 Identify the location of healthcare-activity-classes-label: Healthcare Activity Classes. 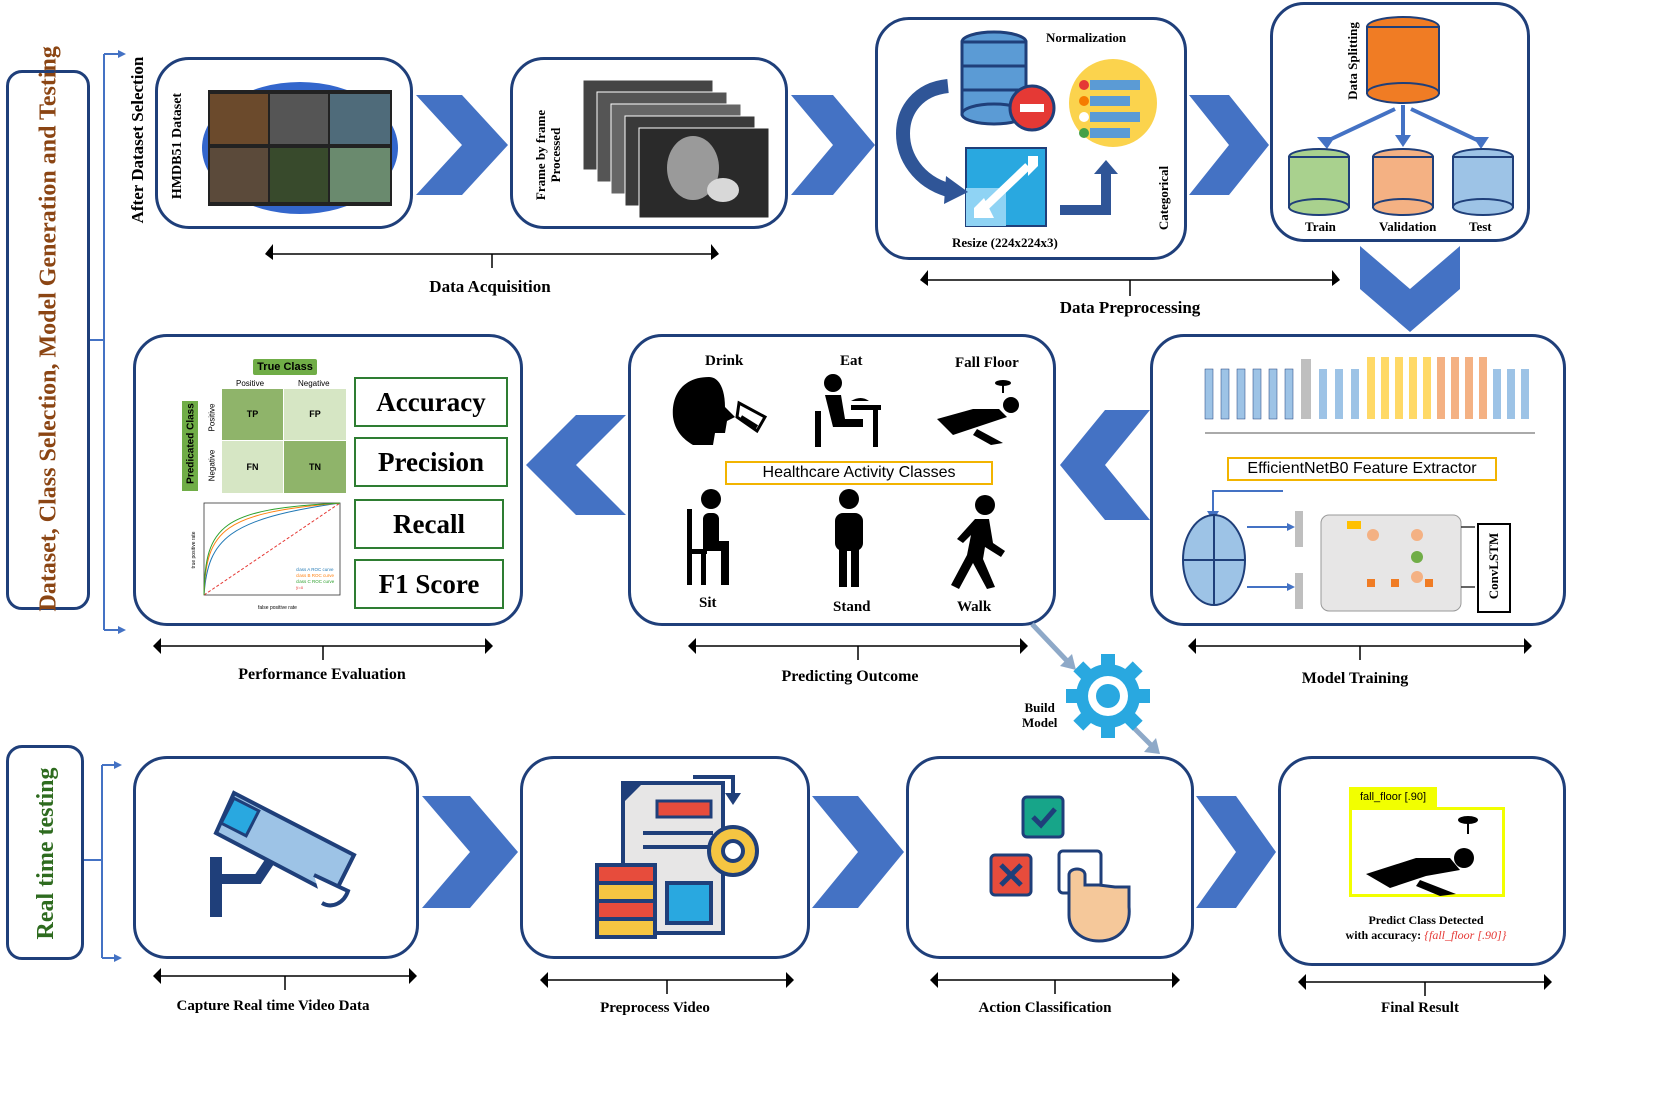
(859, 473).